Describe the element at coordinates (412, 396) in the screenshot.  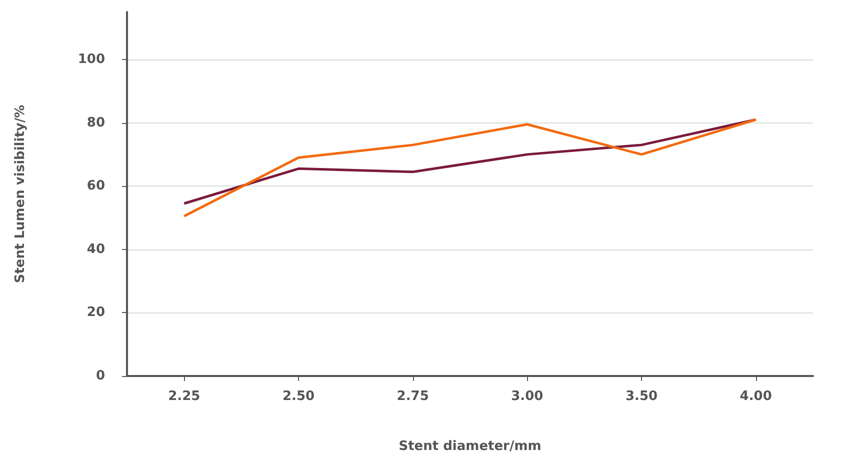
I see `x-tick-label: 2.75` at that location.